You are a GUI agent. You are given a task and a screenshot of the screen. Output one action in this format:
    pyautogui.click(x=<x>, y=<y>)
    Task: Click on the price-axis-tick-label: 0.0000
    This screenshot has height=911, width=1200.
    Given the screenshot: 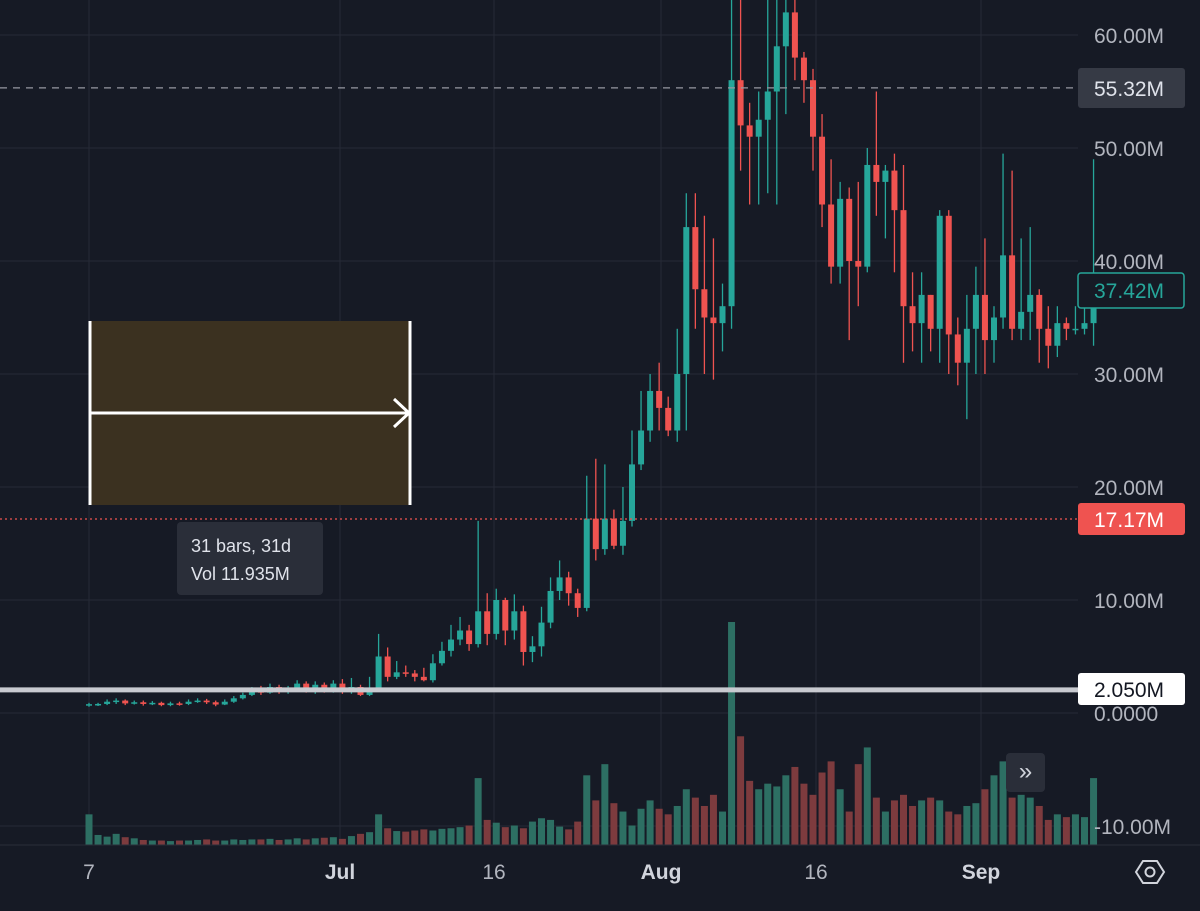 What is the action you would take?
    pyautogui.click(x=1126, y=714)
    